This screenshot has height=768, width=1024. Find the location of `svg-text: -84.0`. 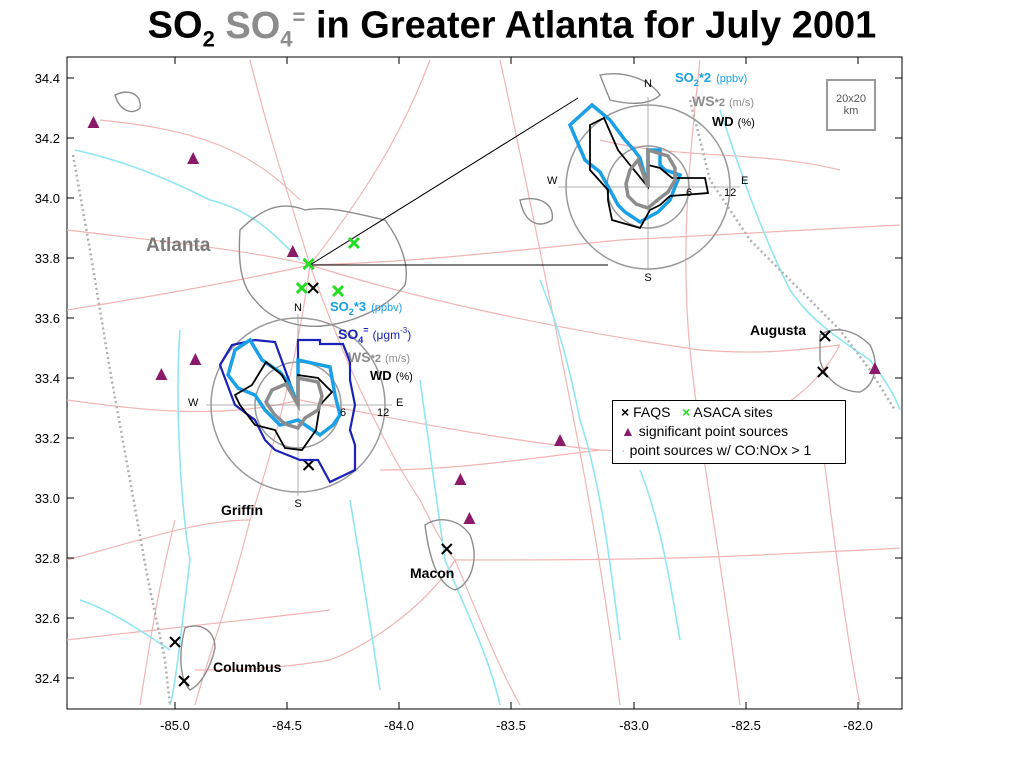

svg-text: -84.0 is located at coordinates (399, 725).